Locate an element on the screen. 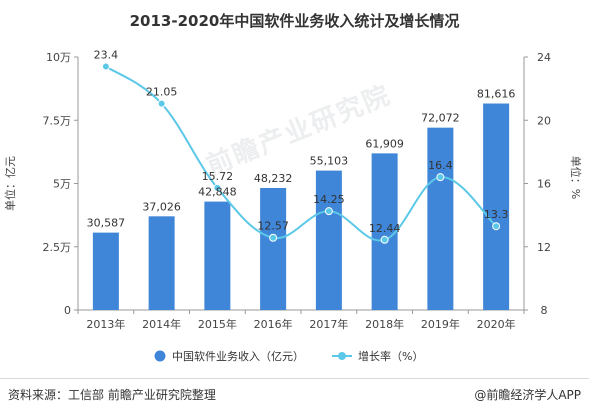 The image size is (589, 412). bar-value-label: 37,026 is located at coordinates (161, 206).